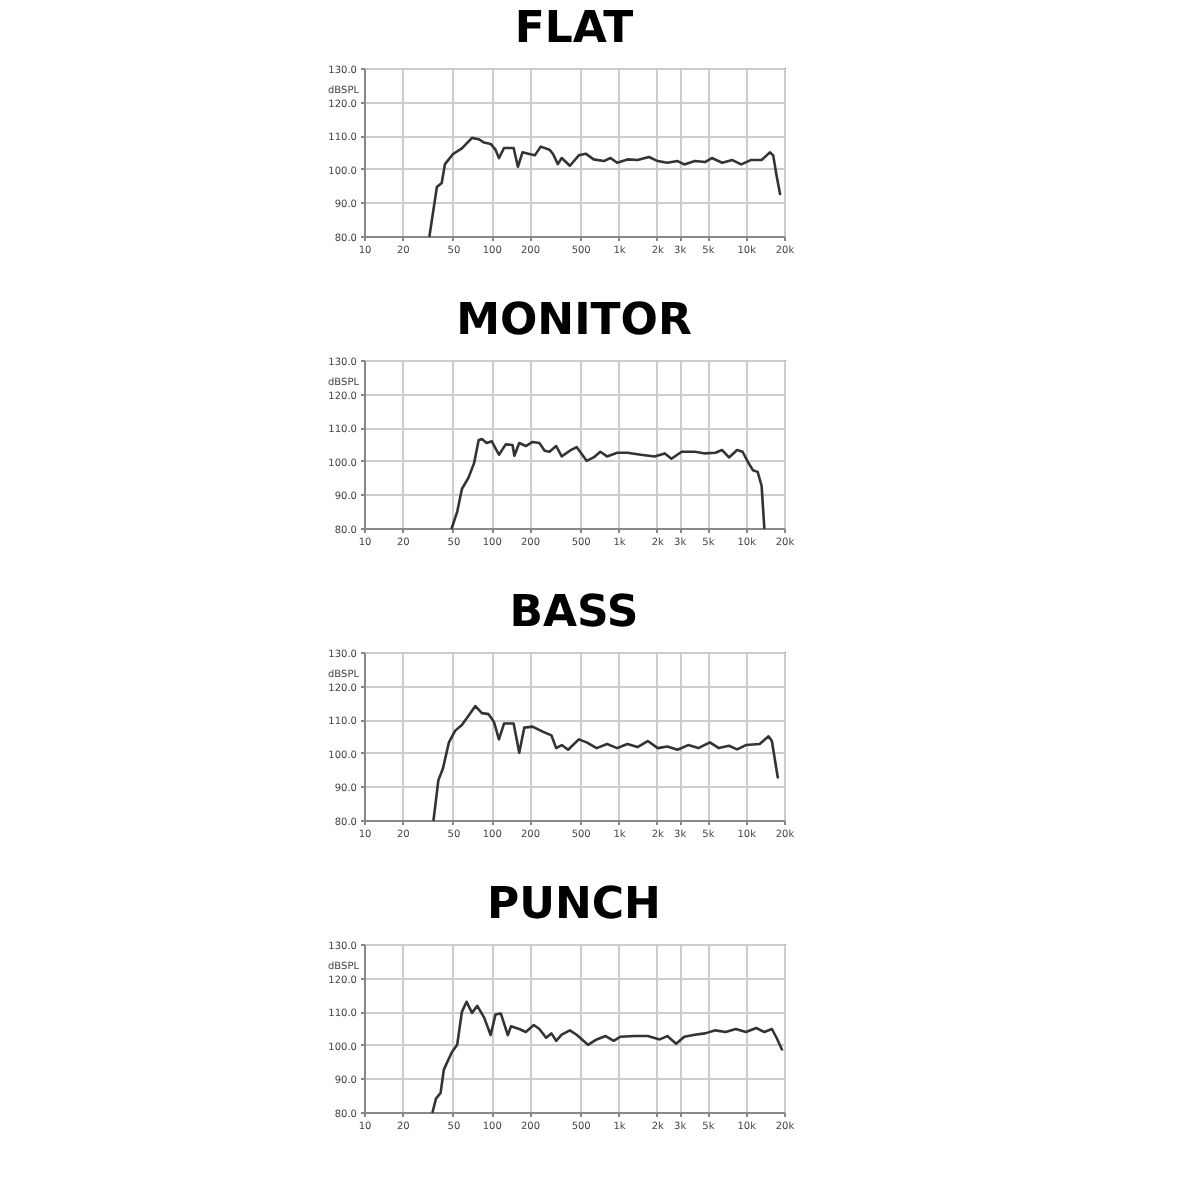 The height and width of the screenshot is (1200, 1200). I want to click on chart-title: MONITOR, so click(574, 321).